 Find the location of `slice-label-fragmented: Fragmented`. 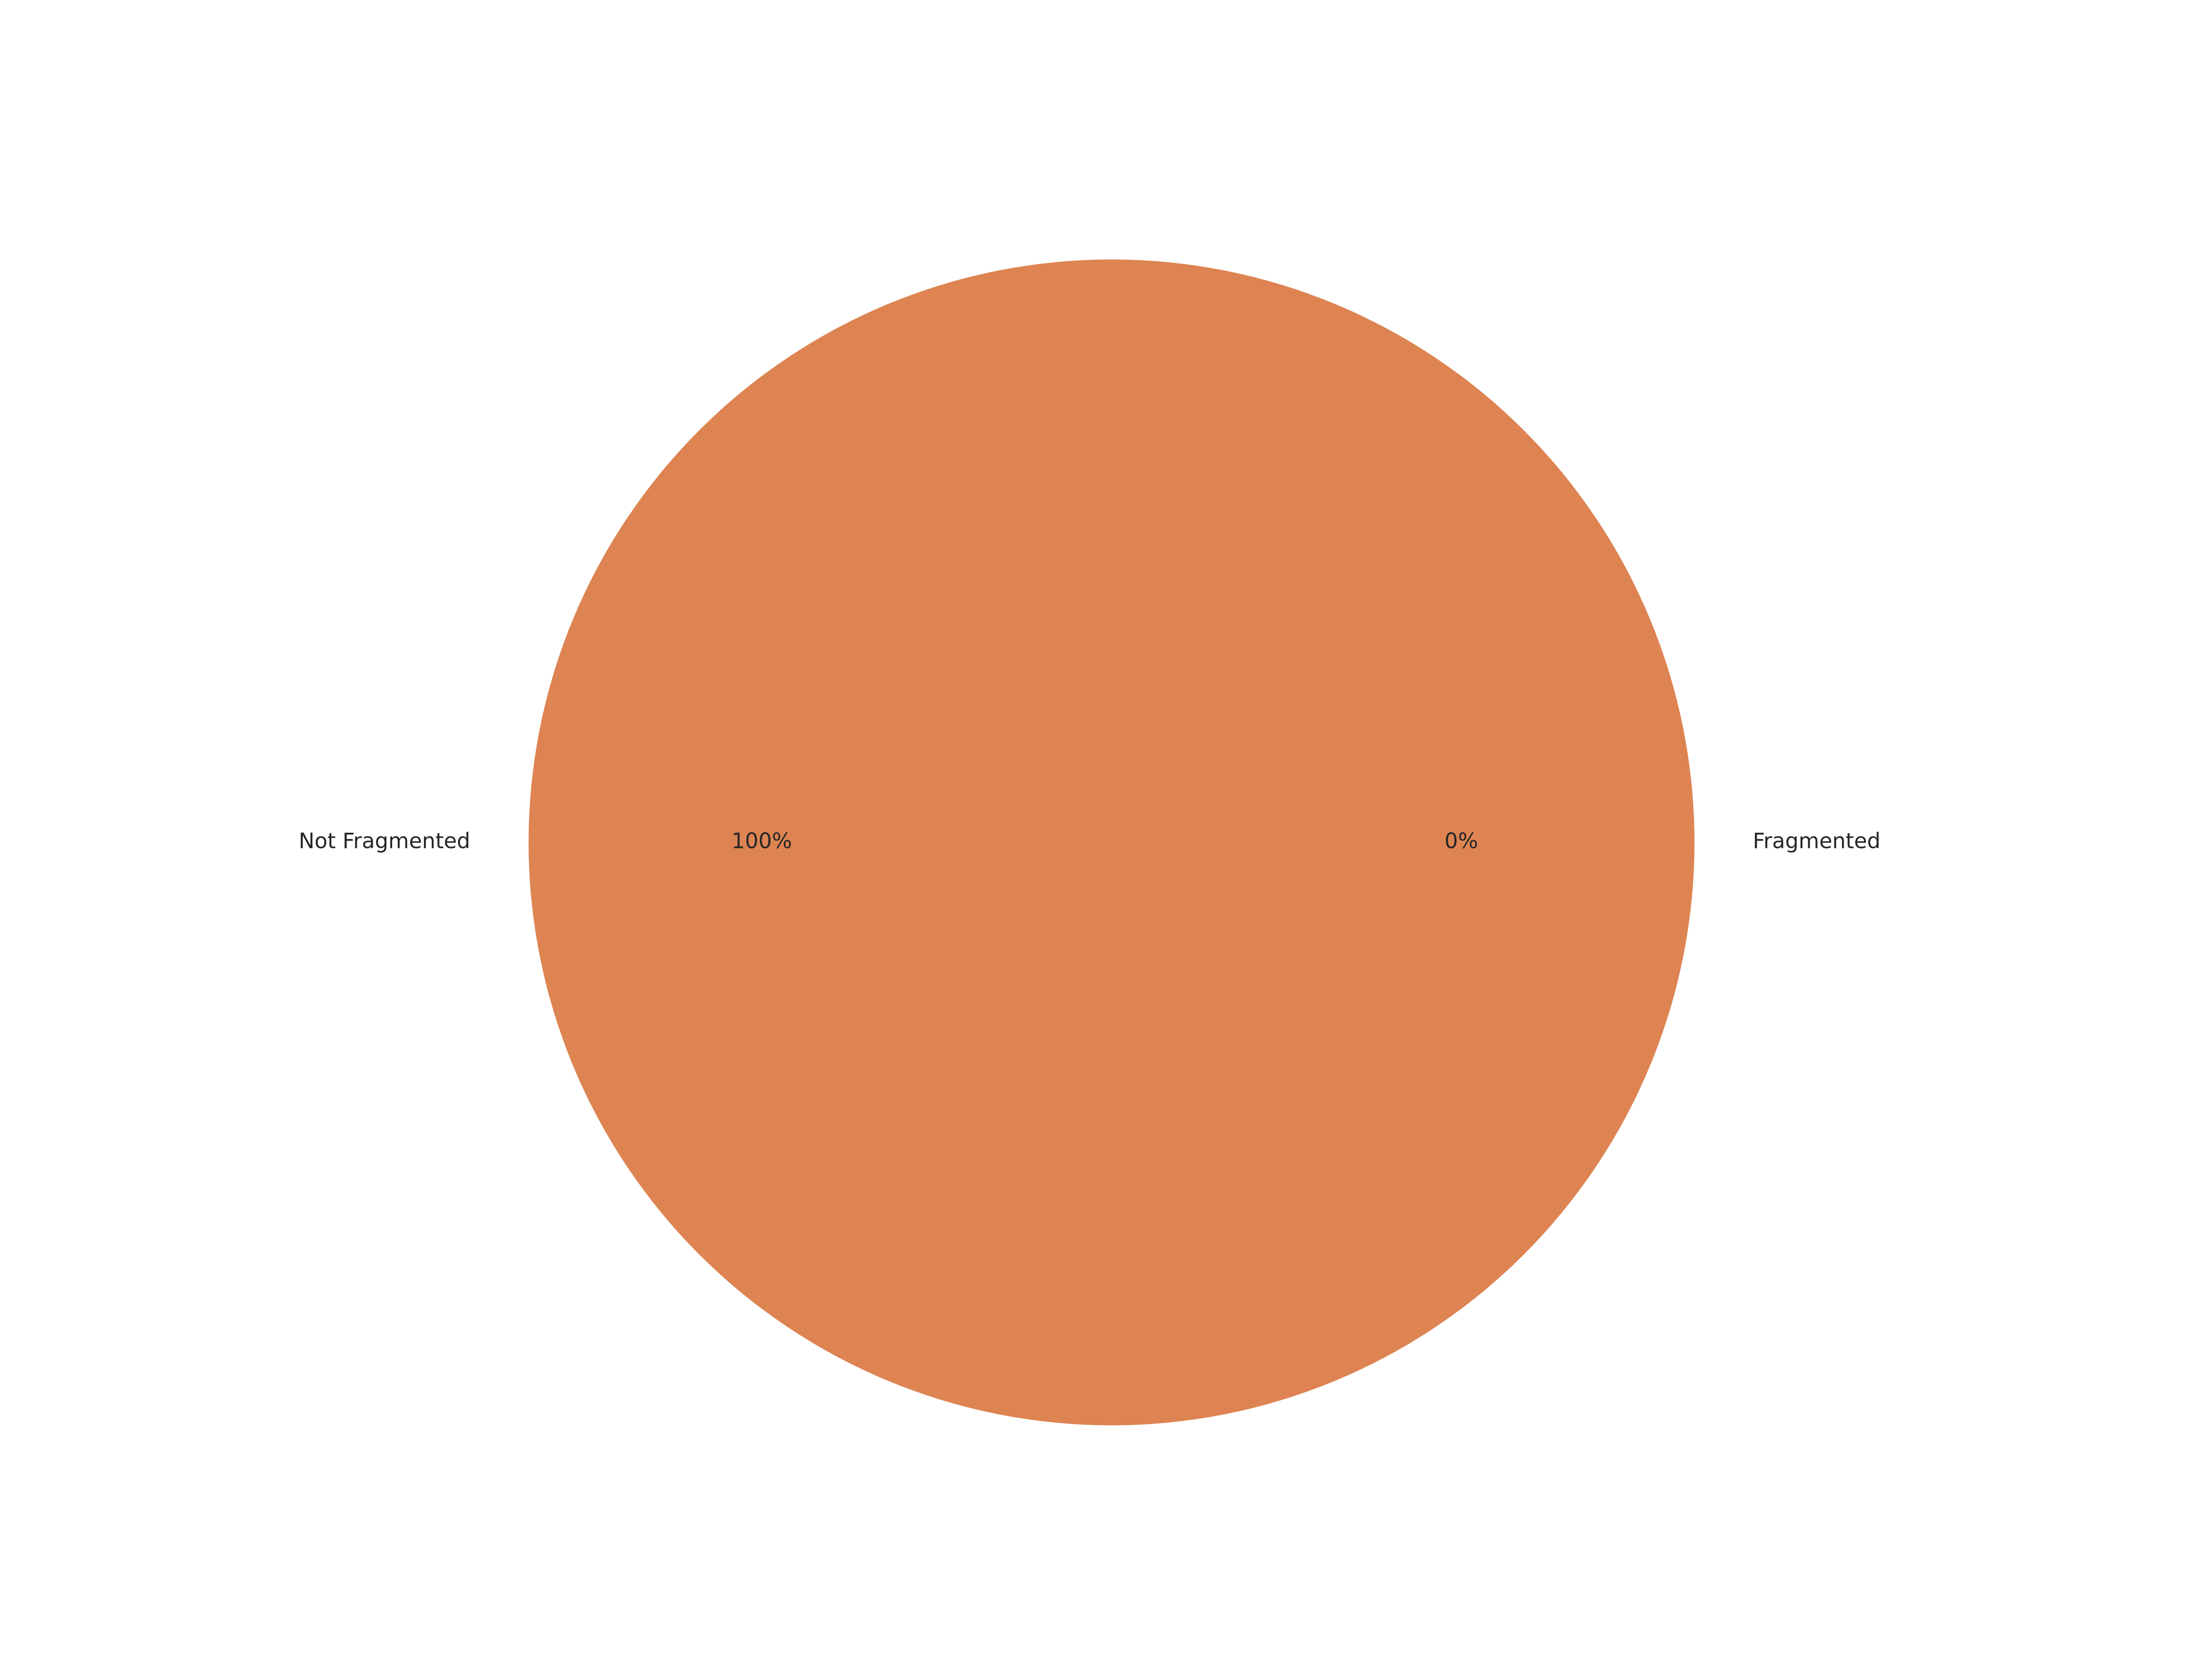

slice-label-fragmented: Fragmented is located at coordinates (1817, 841).